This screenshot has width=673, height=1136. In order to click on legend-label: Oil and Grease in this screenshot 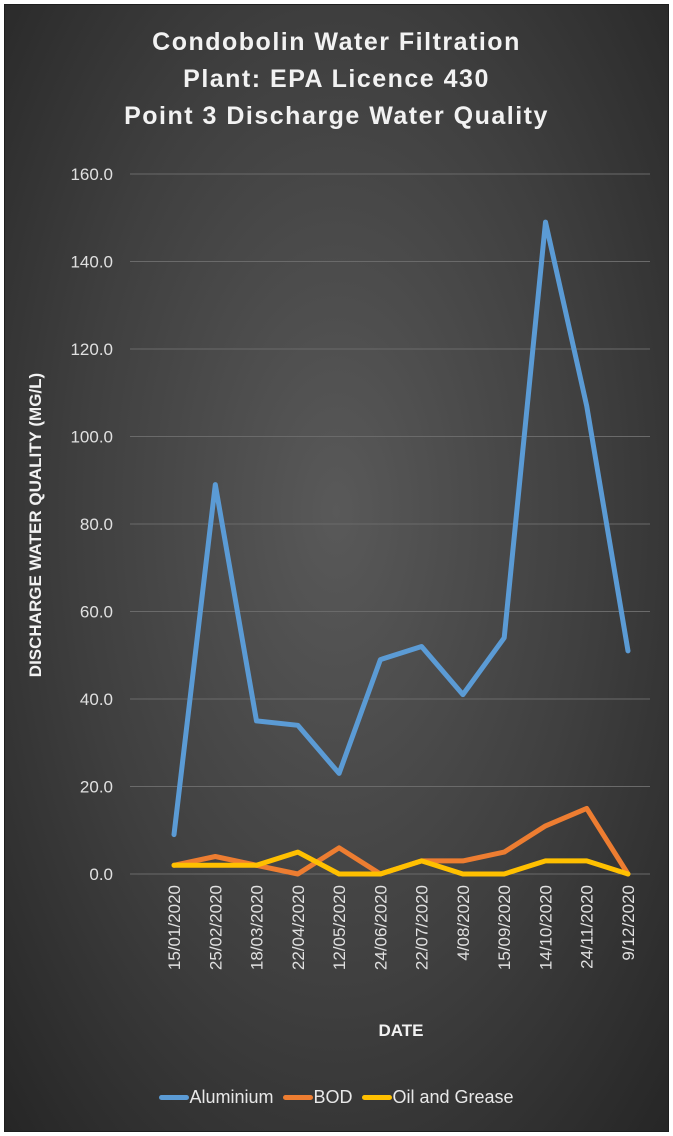, I will do `click(453, 1096)`.